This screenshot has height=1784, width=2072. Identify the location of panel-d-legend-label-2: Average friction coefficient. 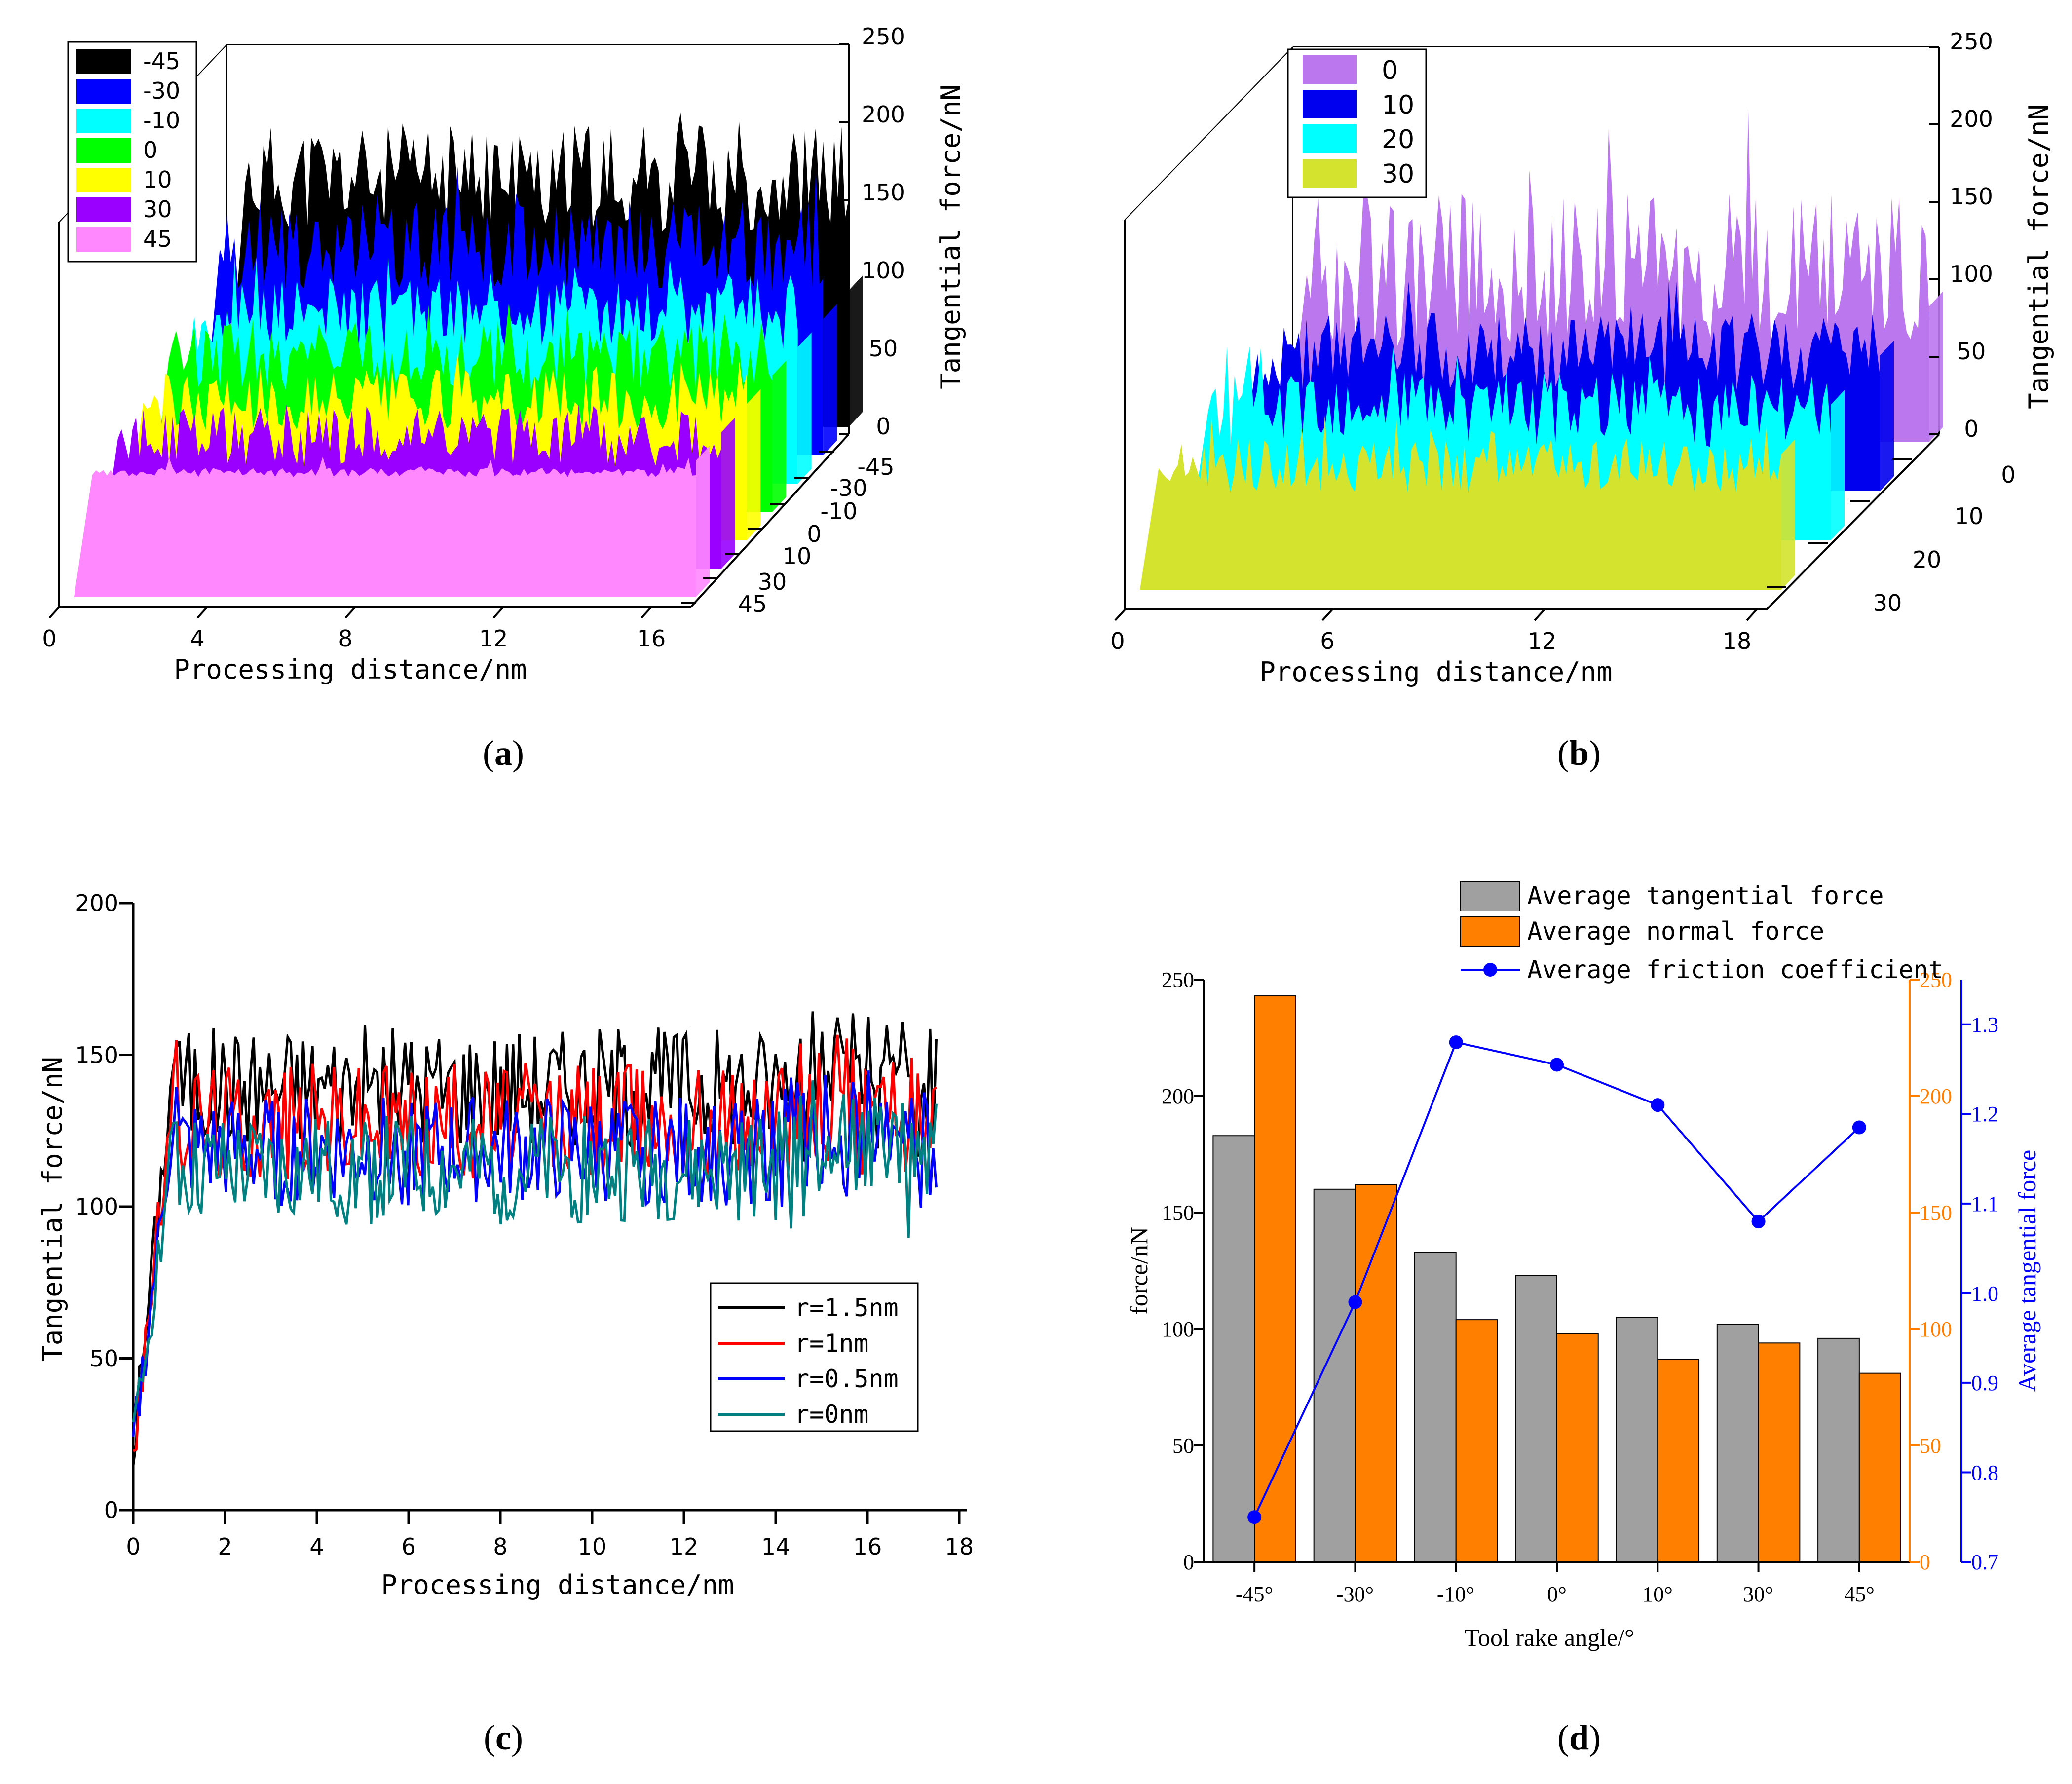
(1735, 970).